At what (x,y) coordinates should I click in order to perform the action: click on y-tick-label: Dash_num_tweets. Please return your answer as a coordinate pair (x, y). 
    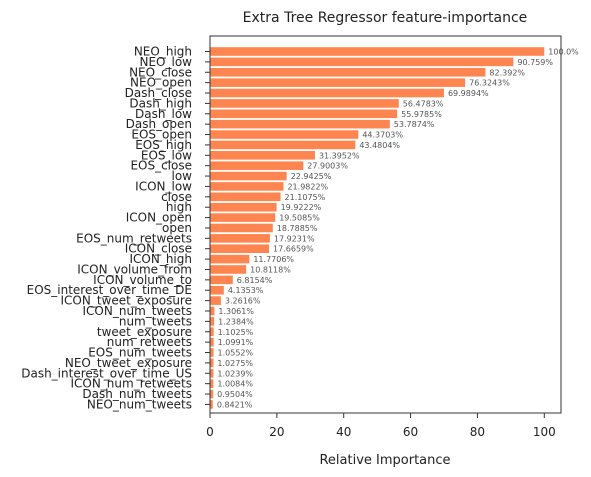
    Looking at the image, I should click on (137, 394).